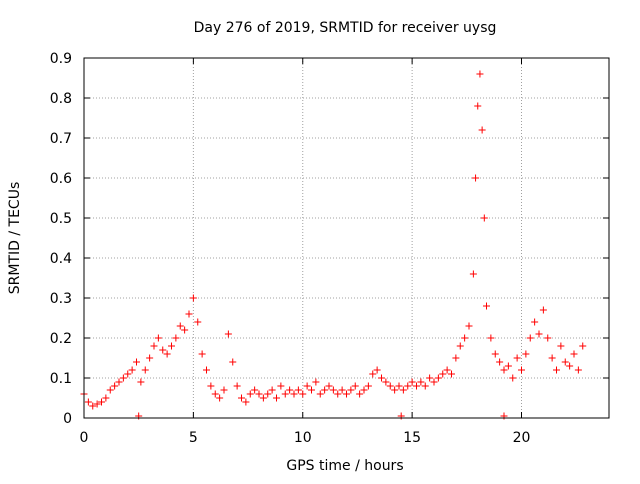  Describe the element at coordinates (15, 238) in the screenshot. I see `y-axis-title: SRMTID / TECUs` at that location.